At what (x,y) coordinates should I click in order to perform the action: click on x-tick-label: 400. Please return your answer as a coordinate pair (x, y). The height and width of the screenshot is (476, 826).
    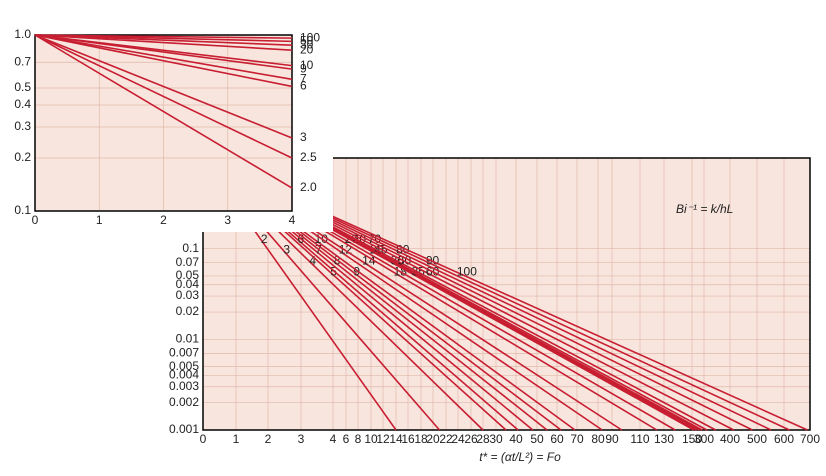
    Looking at the image, I should click on (730, 439).